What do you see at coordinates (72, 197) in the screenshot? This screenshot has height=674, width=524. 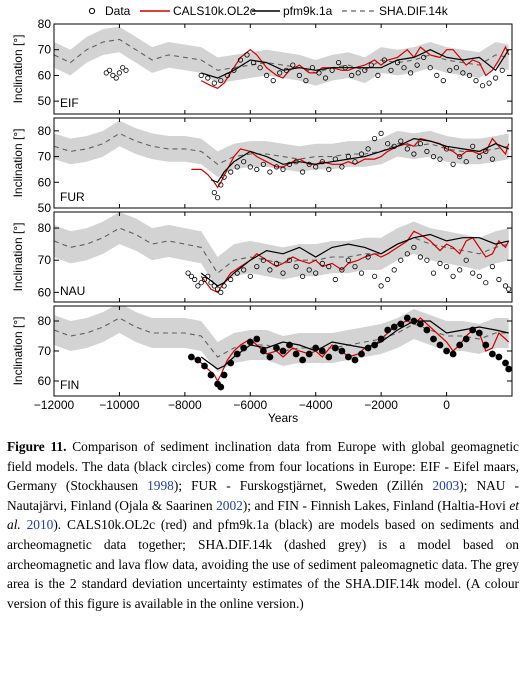 I see `panel-label: FUR` at bounding box center [72, 197].